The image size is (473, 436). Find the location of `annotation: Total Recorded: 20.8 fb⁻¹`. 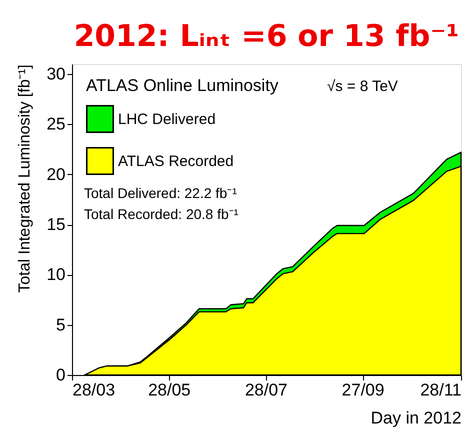

annotation: Total Recorded: 20.8 fb⁻¹ is located at coordinates (161, 214).